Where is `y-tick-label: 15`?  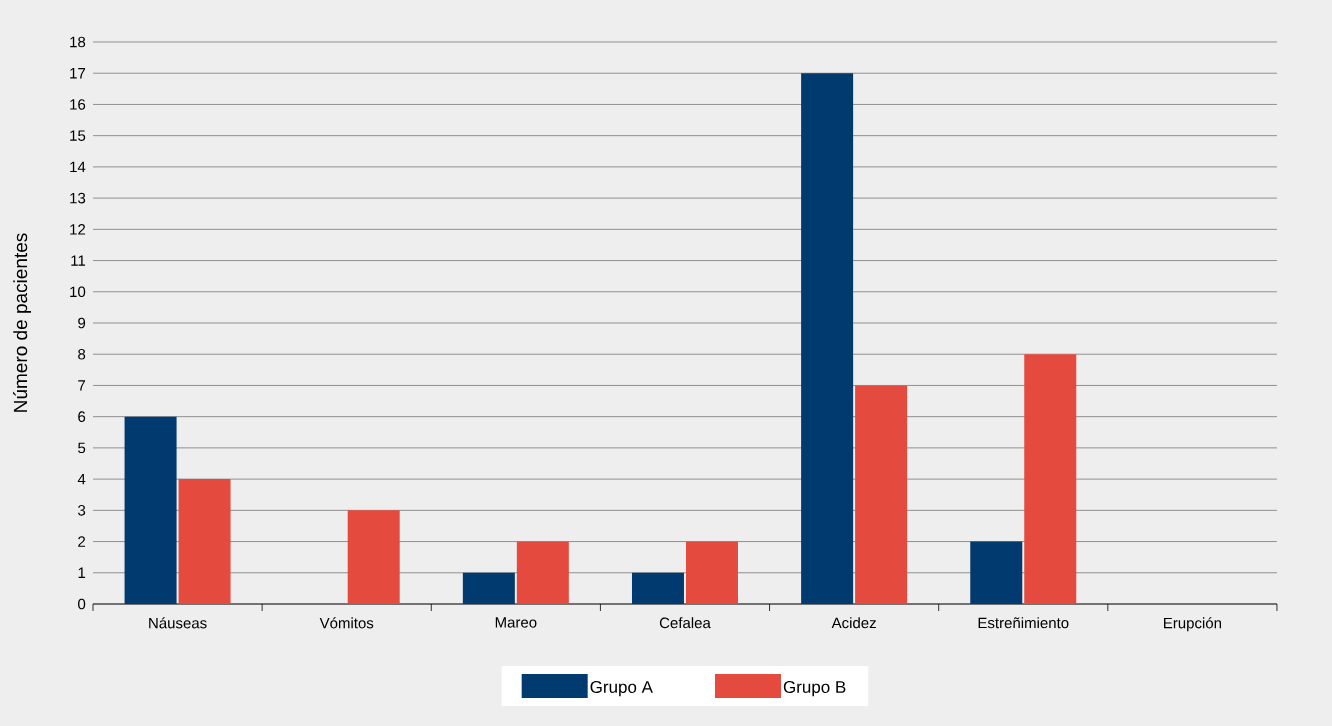
y-tick-label: 15 is located at coordinates (78, 135).